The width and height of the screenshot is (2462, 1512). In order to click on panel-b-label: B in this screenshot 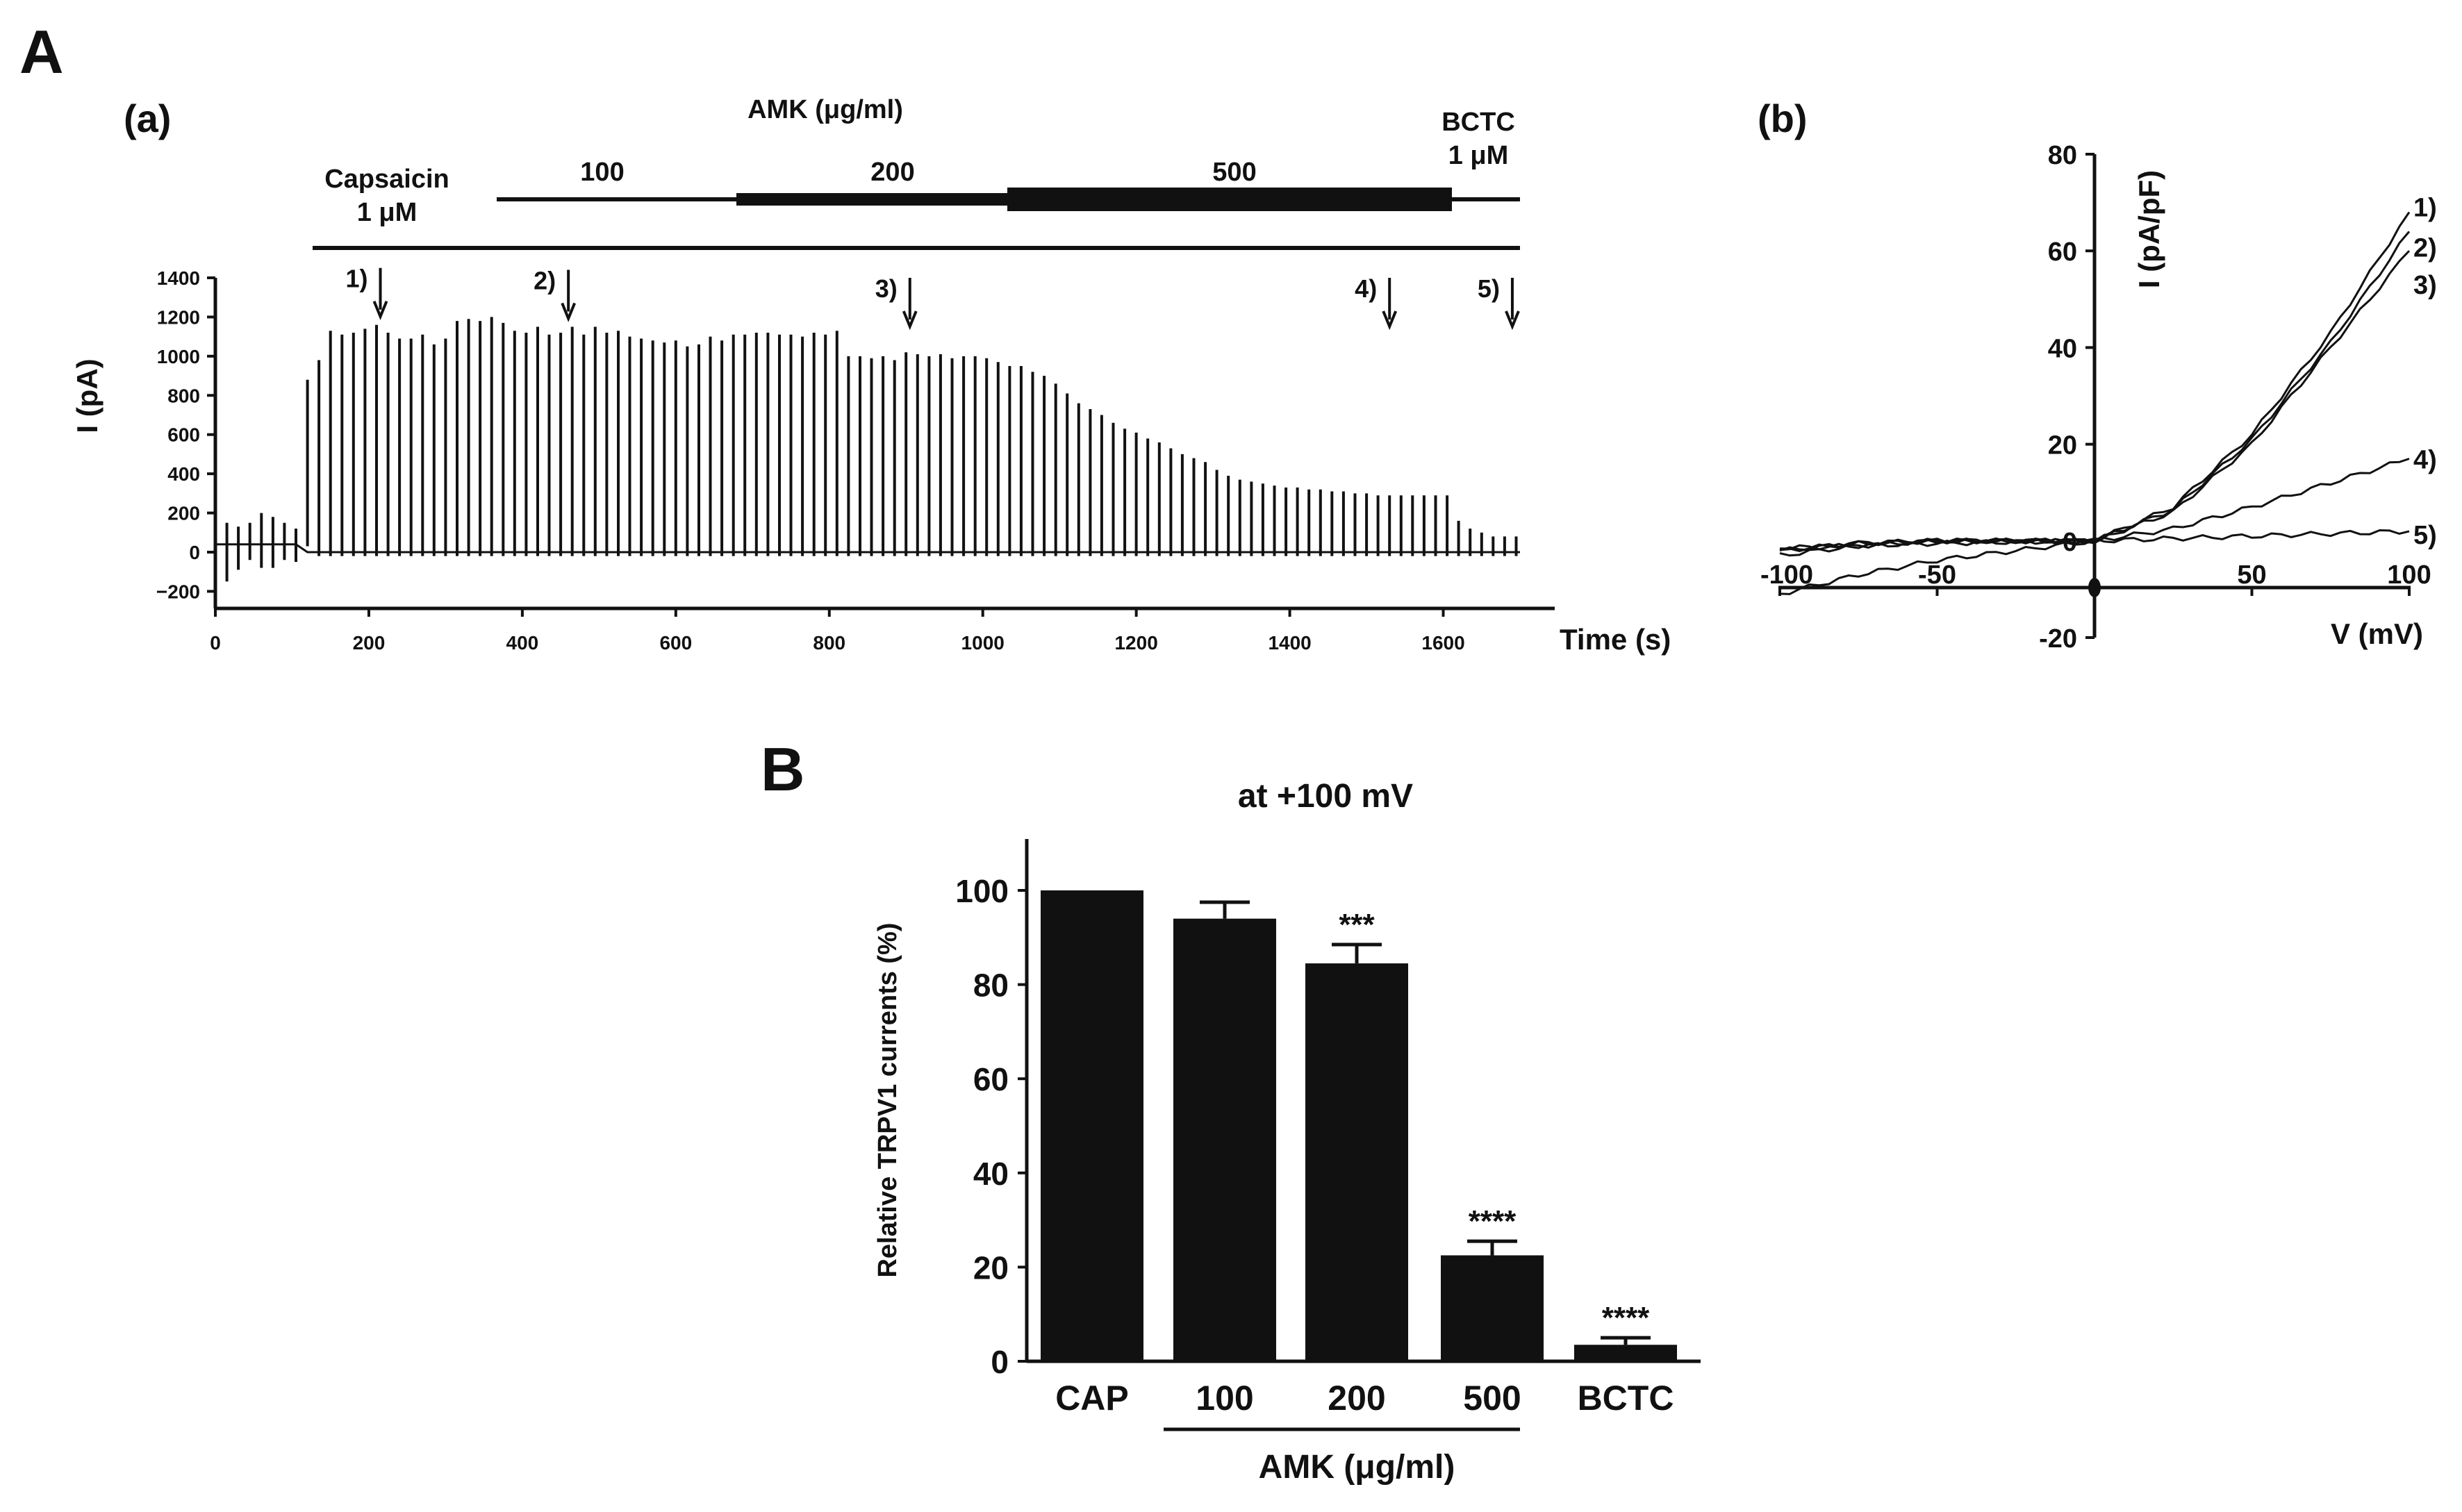, I will do `click(783, 770)`.